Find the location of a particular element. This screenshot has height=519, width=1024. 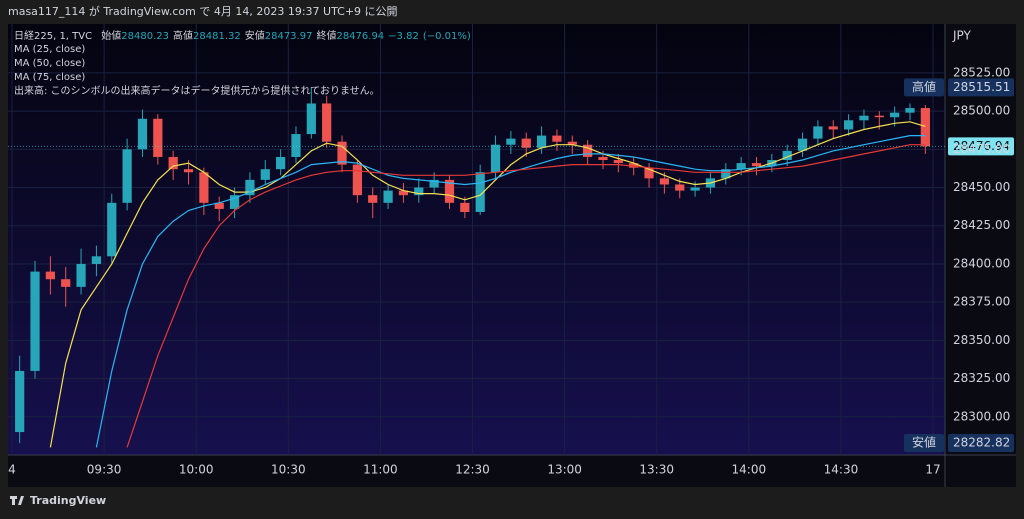

legend-value: 28481.32 is located at coordinates (217, 36).